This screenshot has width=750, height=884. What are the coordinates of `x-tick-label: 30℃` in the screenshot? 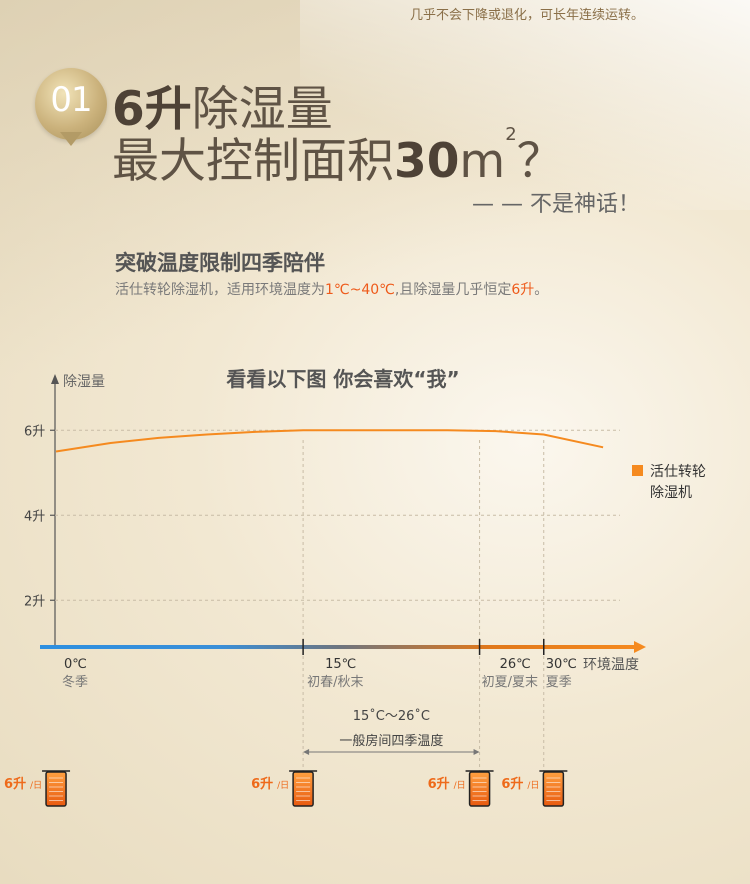 It's located at (561, 664).